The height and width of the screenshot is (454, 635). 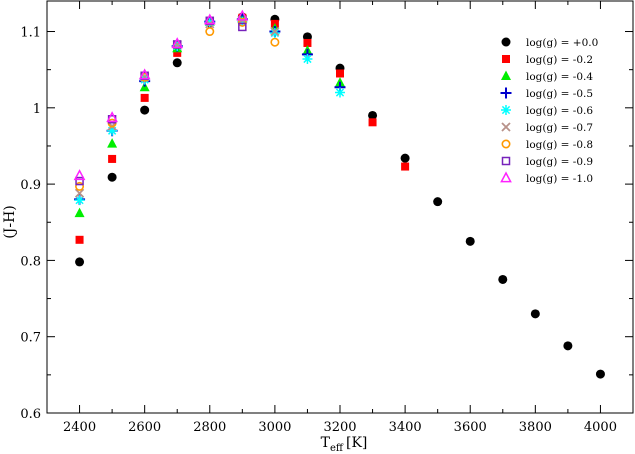 What do you see at coordinates (559, 128) in the screenshot?
I see `legend-label: log(g) = -0.7` at bounding box center [559, 128].